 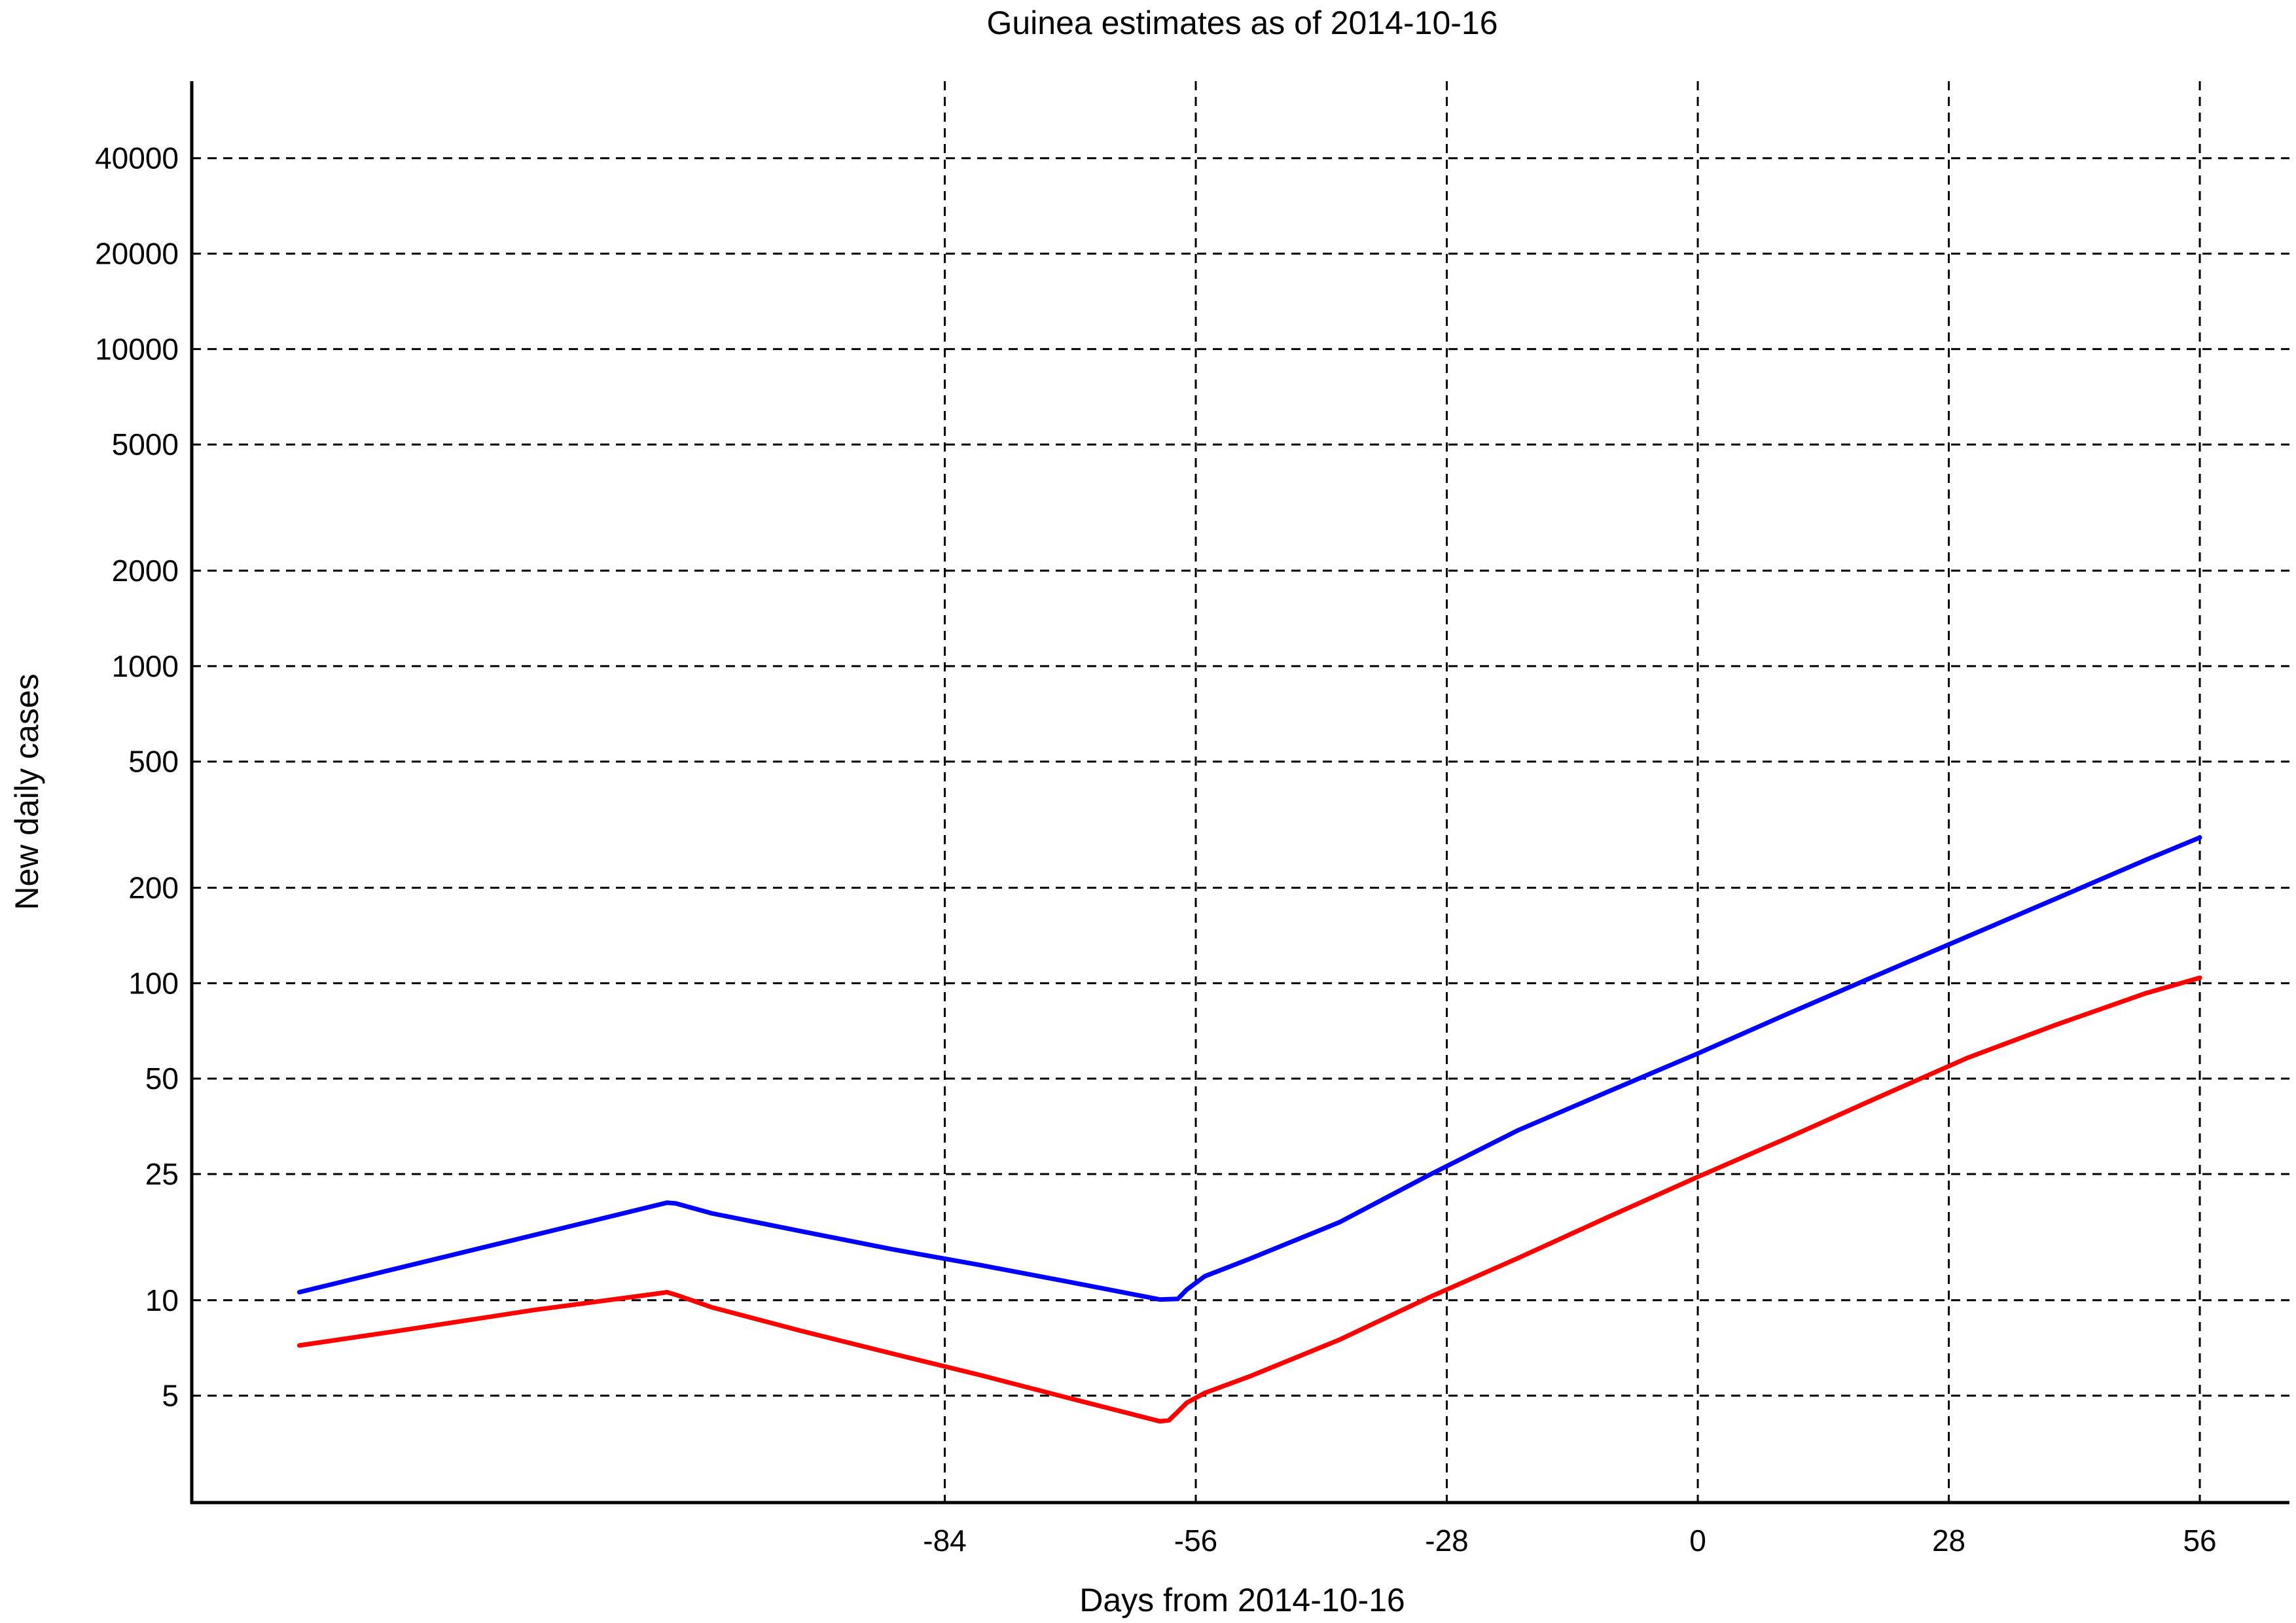 I want to click on y-tick-label: 10, so click(x=162, y=1300).